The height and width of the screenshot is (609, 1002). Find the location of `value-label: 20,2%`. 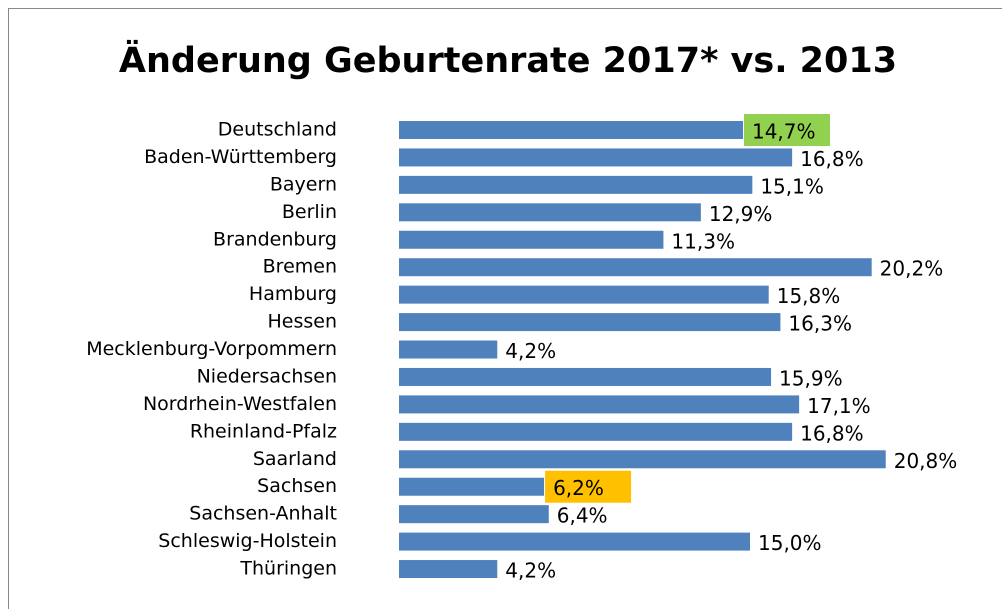

value-label: 20,2% is located at coordinates (912, 269).